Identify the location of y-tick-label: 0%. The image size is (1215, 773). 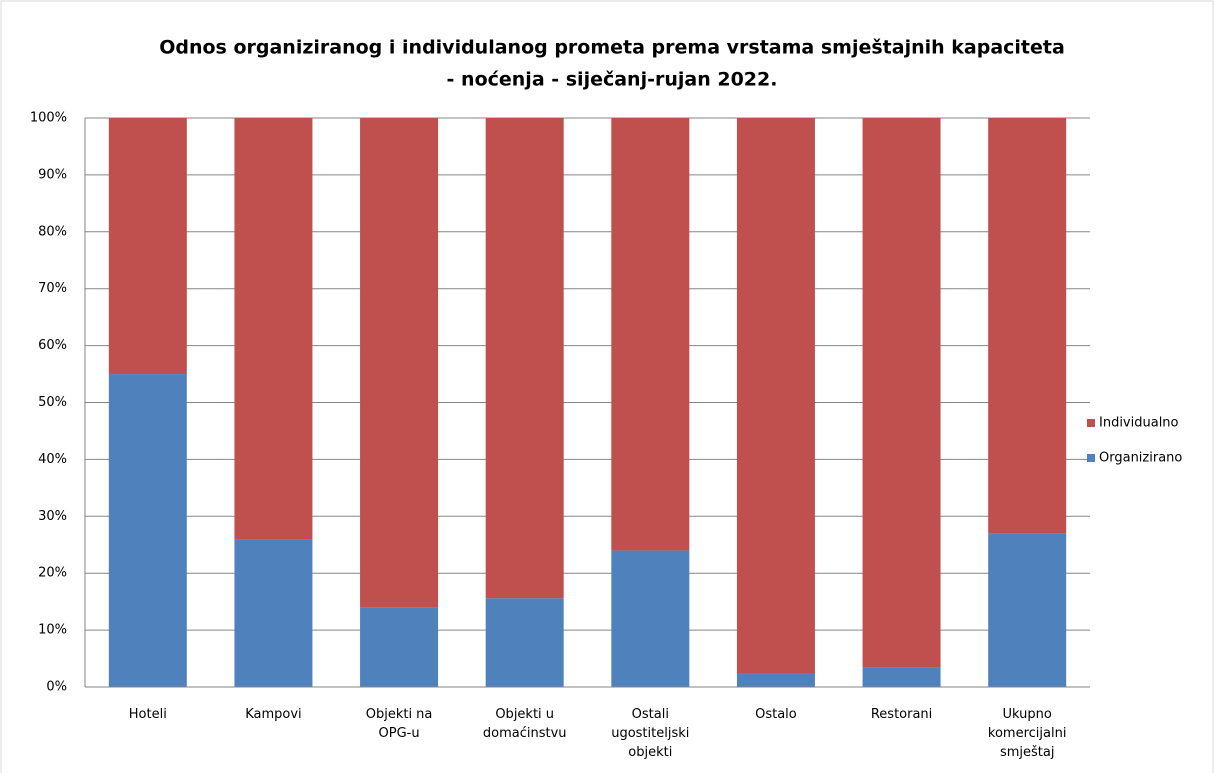
(56, 687).